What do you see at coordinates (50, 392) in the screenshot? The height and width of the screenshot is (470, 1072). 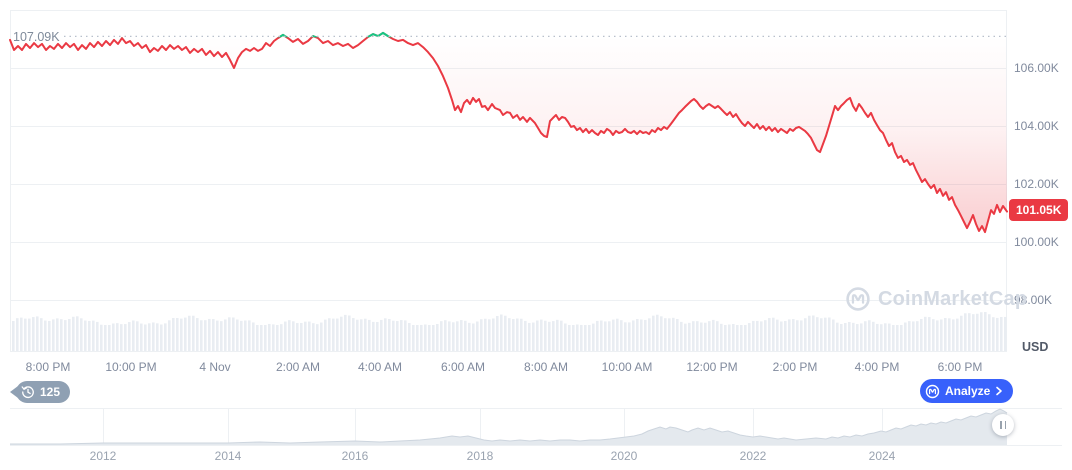 I see `history-count: 125` at bounding box center [50, 392].